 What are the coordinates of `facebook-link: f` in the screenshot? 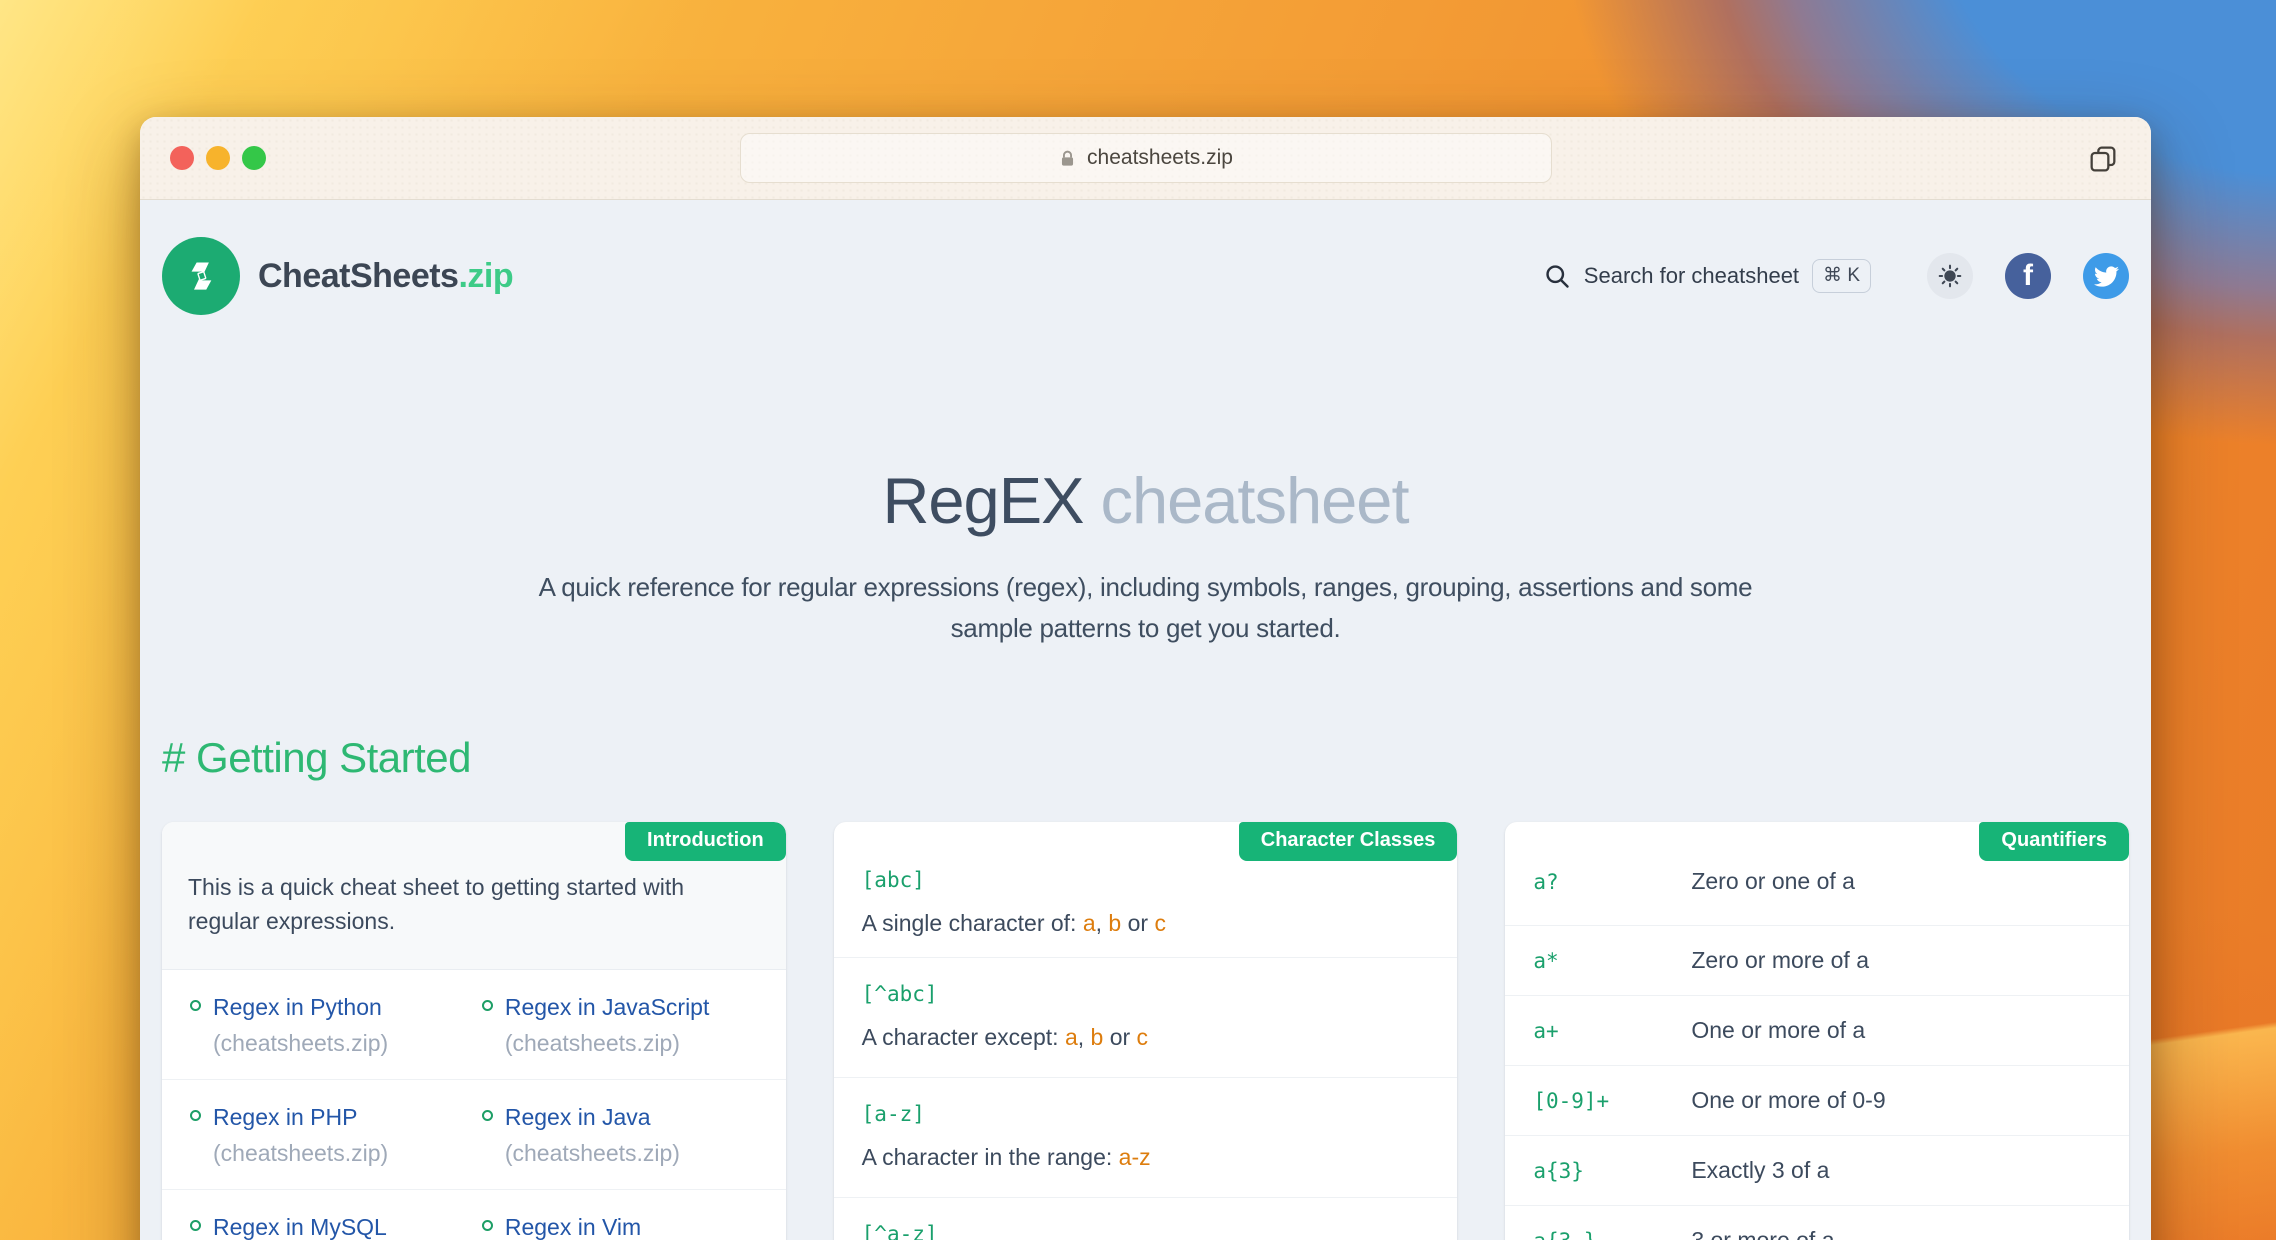 It's located at (2028, 276).